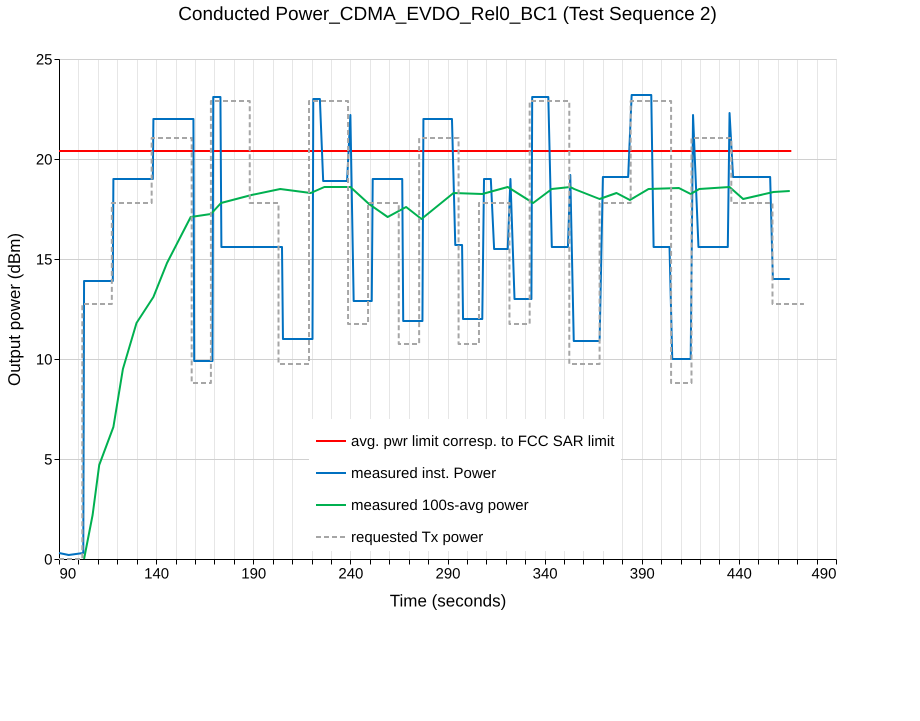  Describe the element at coordinates (157, 574) in the screenshot. I see `x-tick-label: 140` at that location.